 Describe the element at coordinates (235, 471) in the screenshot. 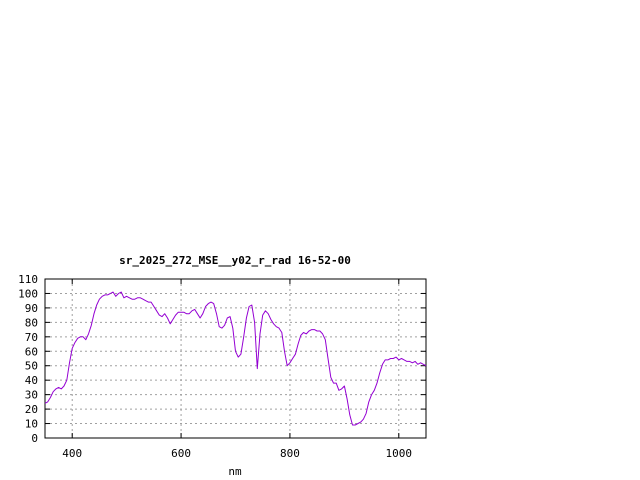

I see `x-axis-label: nm` at that location.